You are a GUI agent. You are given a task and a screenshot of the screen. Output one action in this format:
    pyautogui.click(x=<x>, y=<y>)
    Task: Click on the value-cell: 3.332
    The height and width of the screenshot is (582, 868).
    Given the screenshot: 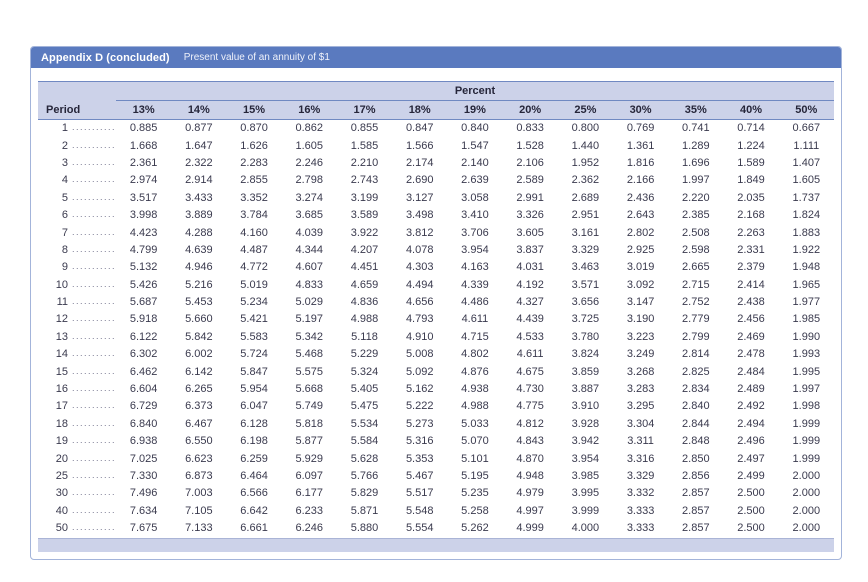 What is the action you would take?
    pyautogui.click(x=640, y=493)
    